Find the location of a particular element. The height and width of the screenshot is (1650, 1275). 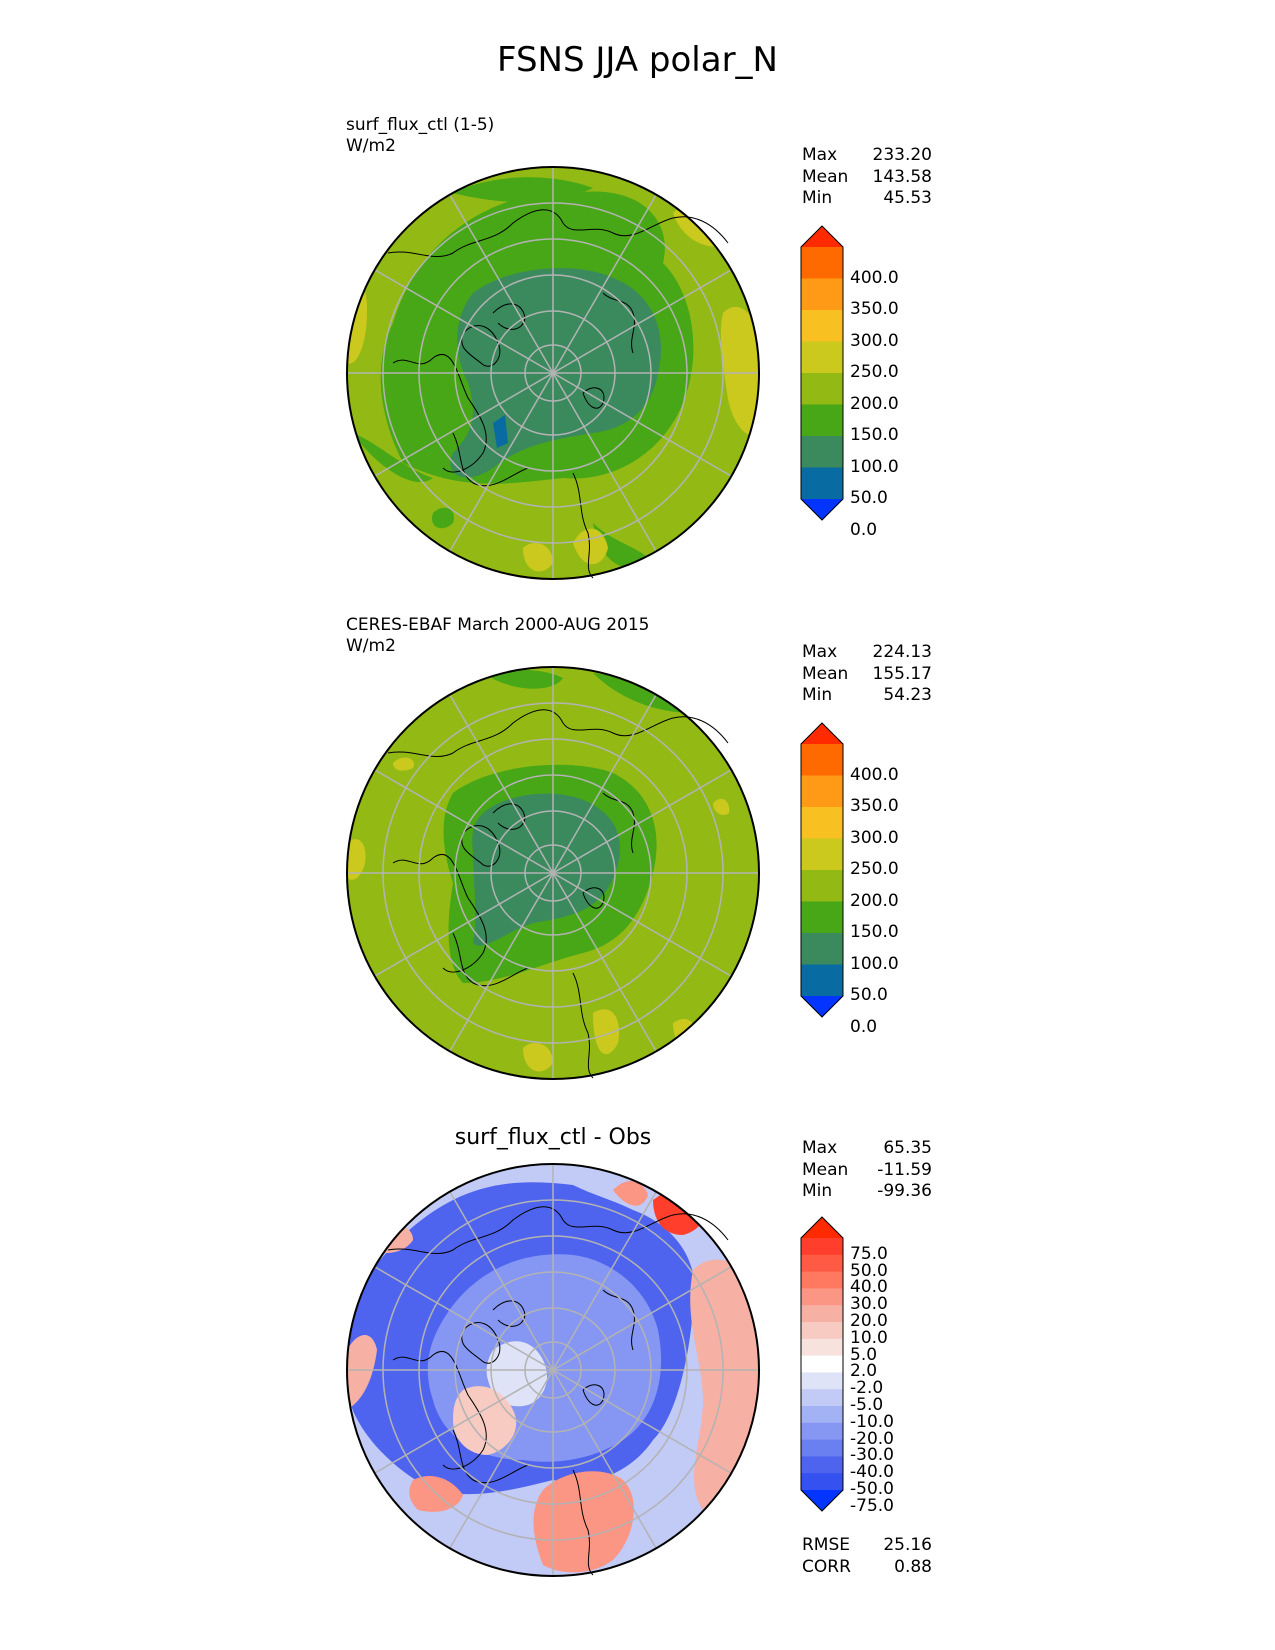

panel-3-max-label: Max is located at coordinates (820, 1148).